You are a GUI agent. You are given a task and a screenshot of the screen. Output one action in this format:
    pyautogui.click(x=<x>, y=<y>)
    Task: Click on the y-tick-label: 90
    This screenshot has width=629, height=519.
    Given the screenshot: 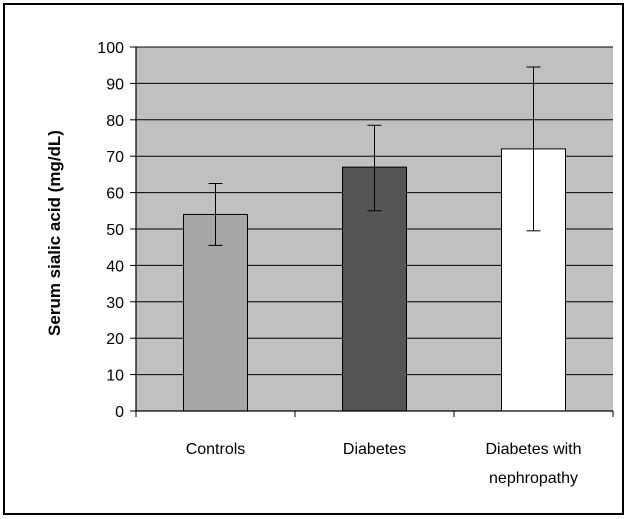 What is the action you would take?
    pyautogui.click(x=115, y=84)
    